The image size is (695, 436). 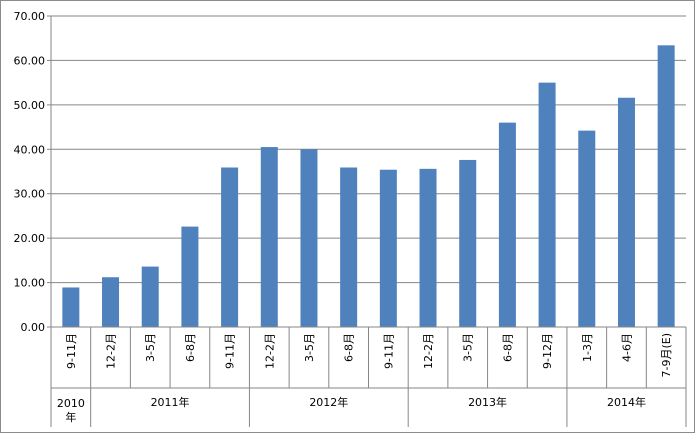 What do you see at coordinates (547, 351) in the screenshot?
I see `x-tick-label: 9-12月` at bounding box center [547, 351].